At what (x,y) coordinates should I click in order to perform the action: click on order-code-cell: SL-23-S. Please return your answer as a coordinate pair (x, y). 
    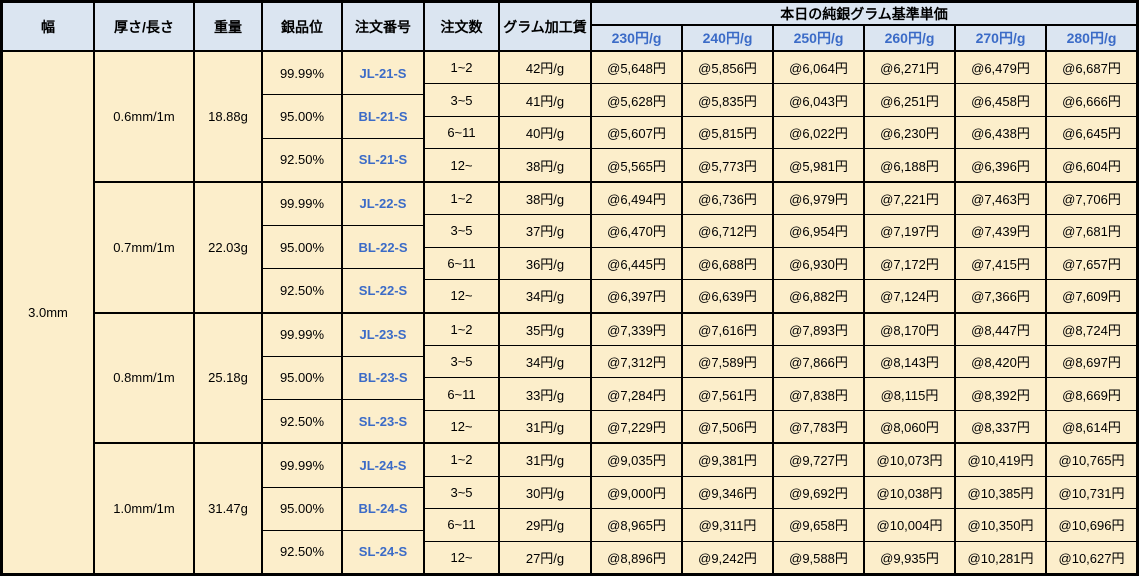
    Looking at the image, I should click on (384, 421).